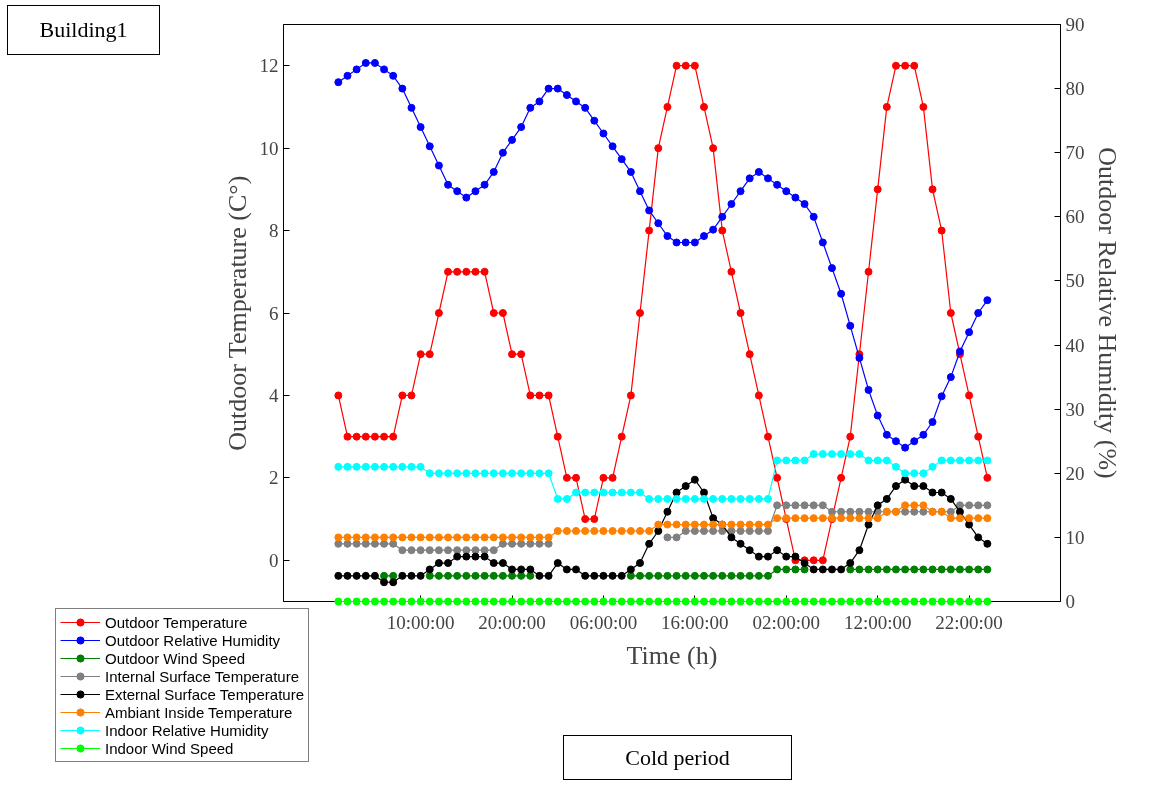  Describe the element at coordinates (1075, 281) in the screenshot. I see `y2-tick-label: 50` at that location.